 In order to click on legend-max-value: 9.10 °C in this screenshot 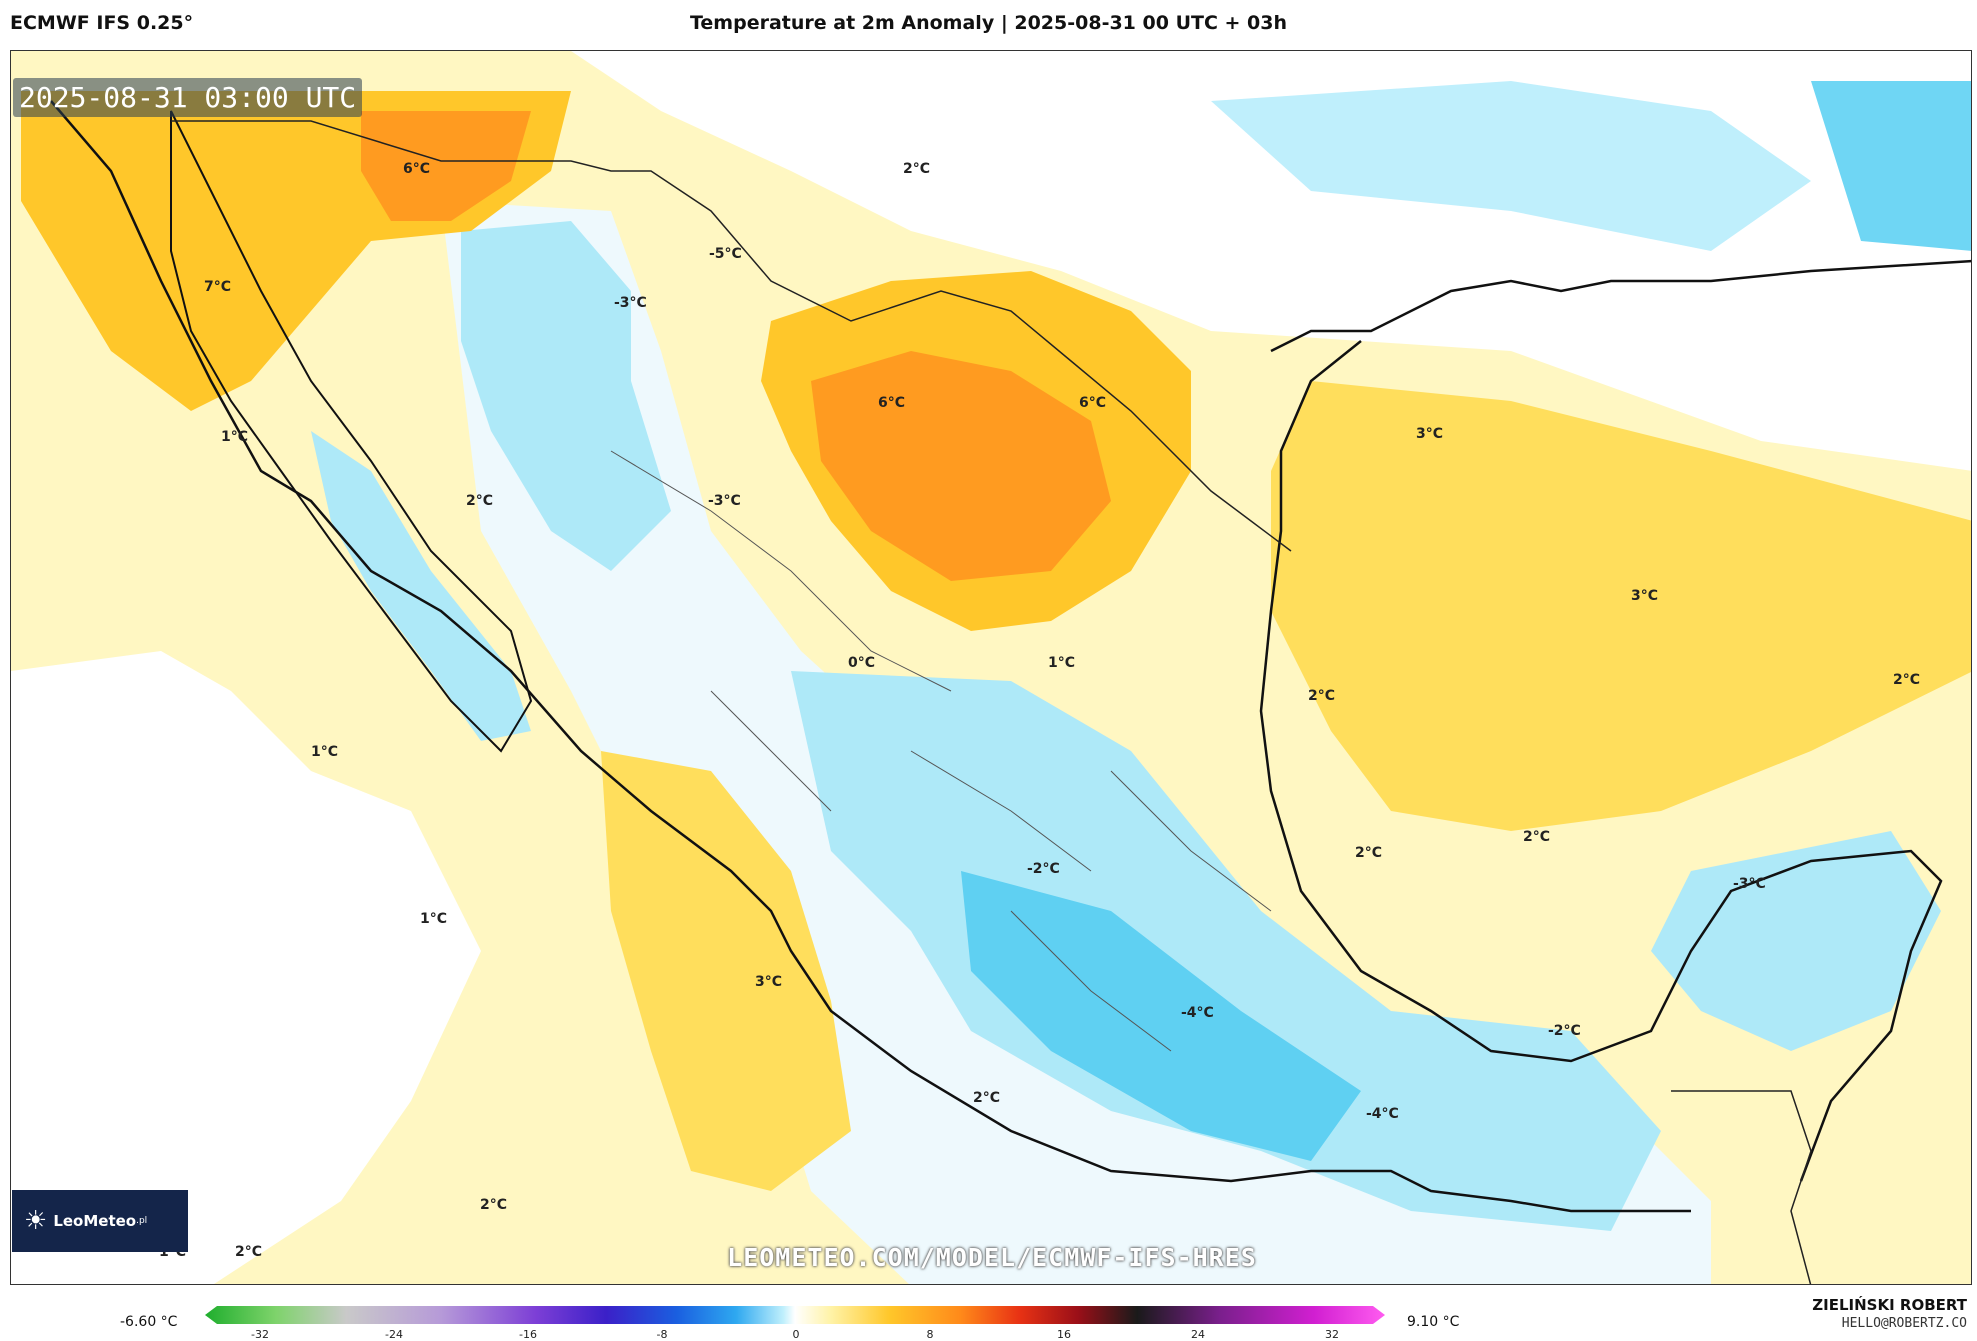, I will do `click(1433, 1322)`.